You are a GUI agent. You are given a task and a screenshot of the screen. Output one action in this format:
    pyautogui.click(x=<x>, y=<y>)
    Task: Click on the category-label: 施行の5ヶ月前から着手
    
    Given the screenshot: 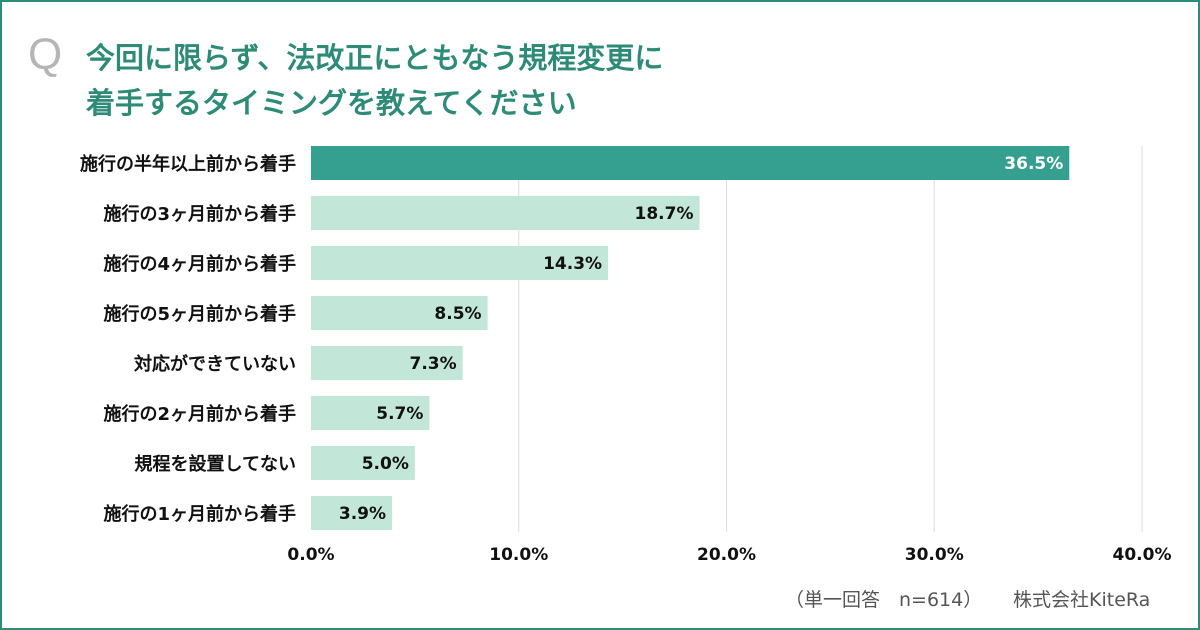 What is the action you would take?
    pyautogui.click(x=199, y=314)
    